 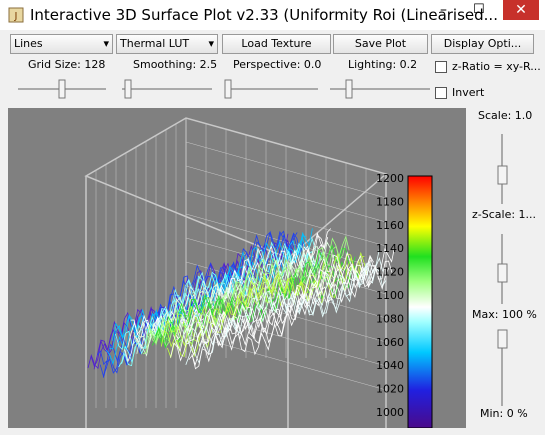 I want to click on slider-label: Smoothing: 2.5, so click(x=175, y=64).